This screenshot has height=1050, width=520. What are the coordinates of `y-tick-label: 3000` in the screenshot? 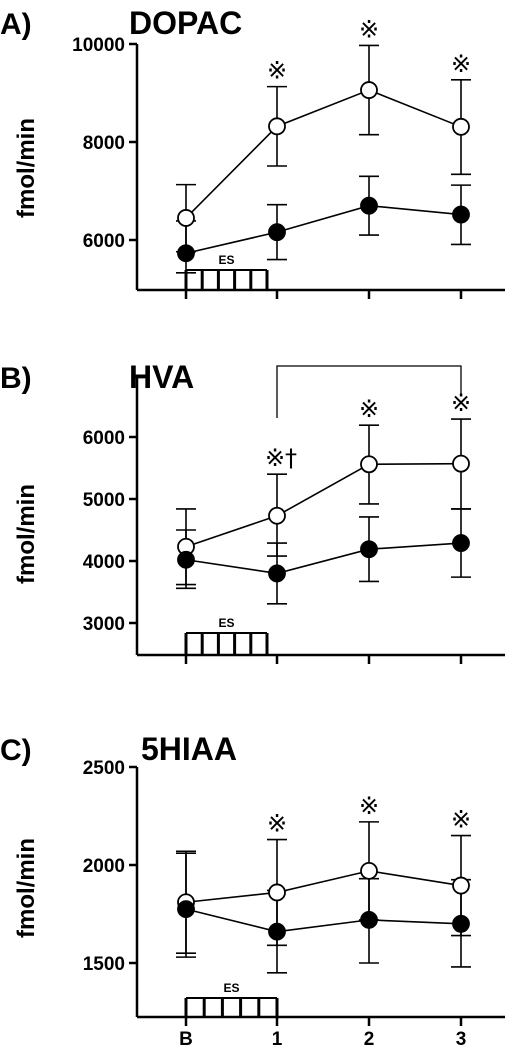 It's located at (104, 624).